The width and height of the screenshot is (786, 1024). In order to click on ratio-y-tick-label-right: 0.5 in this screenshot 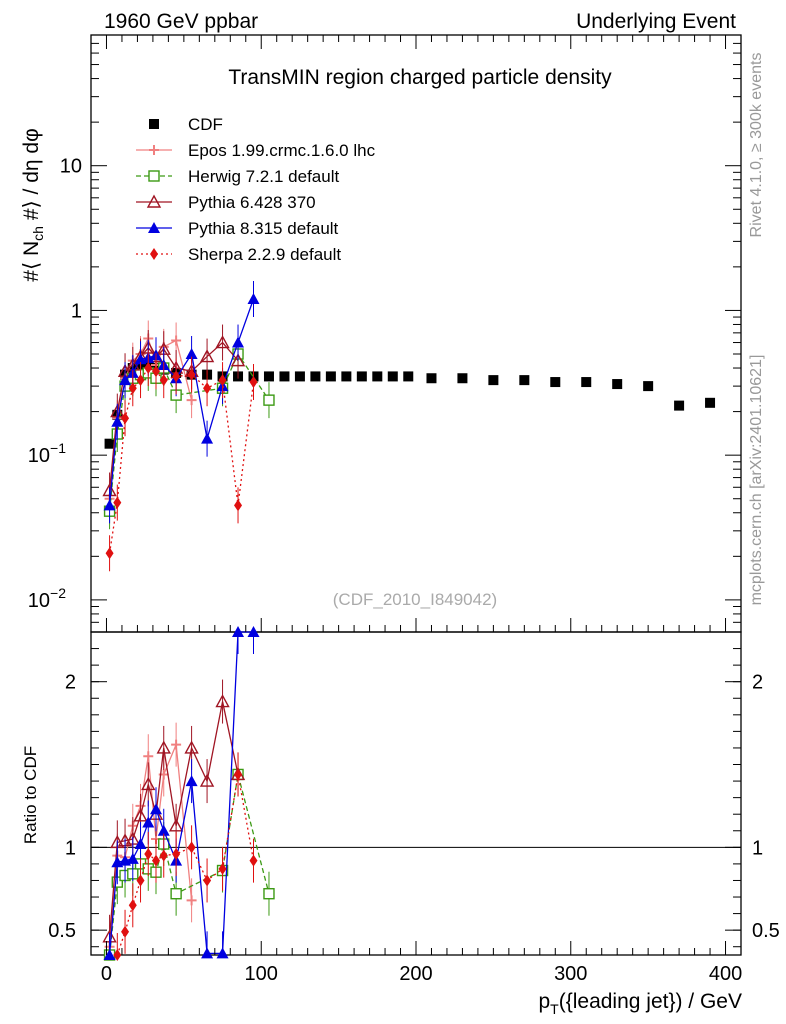, I will do `click(766, 931)`.